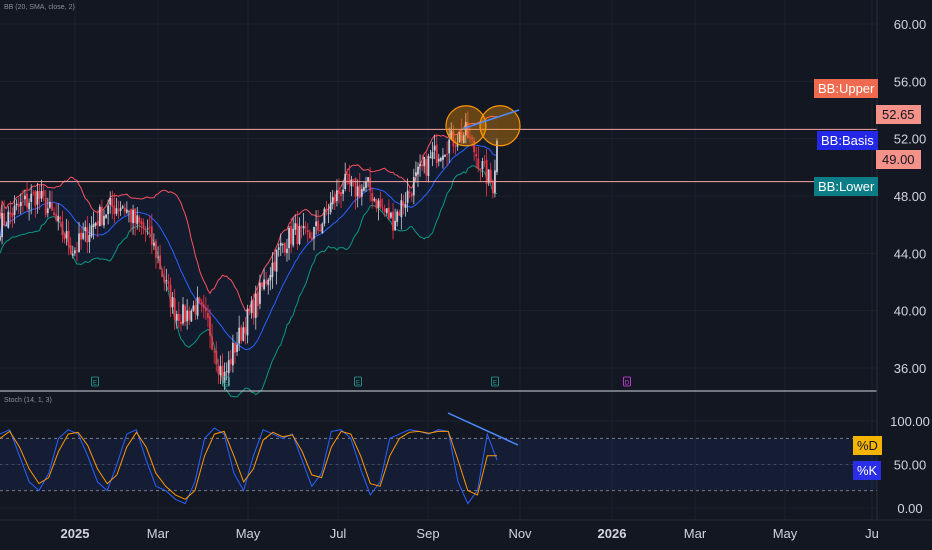  Describe the element at coordinates (249, 466) in the screenshot. I see `stoch-k-line` at that location.